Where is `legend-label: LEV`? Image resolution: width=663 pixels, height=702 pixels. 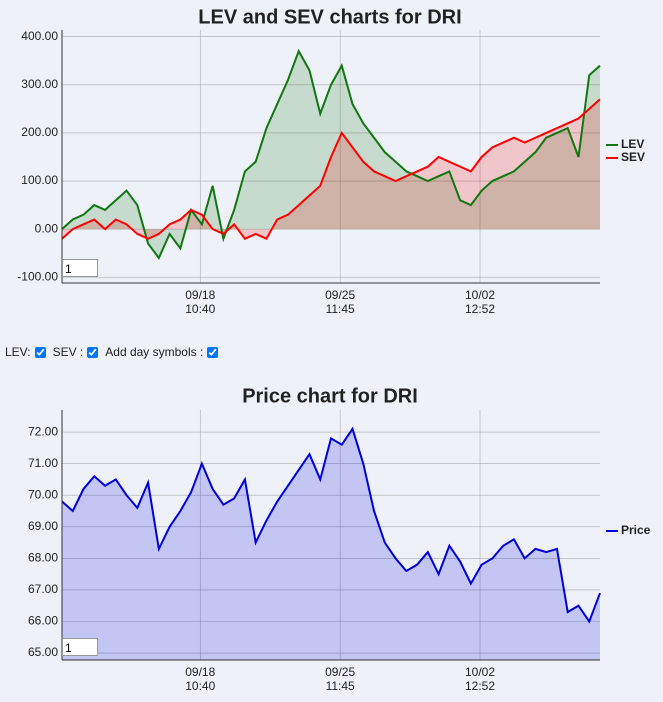
legend-label: LEV is located at coordinates (632, 144).